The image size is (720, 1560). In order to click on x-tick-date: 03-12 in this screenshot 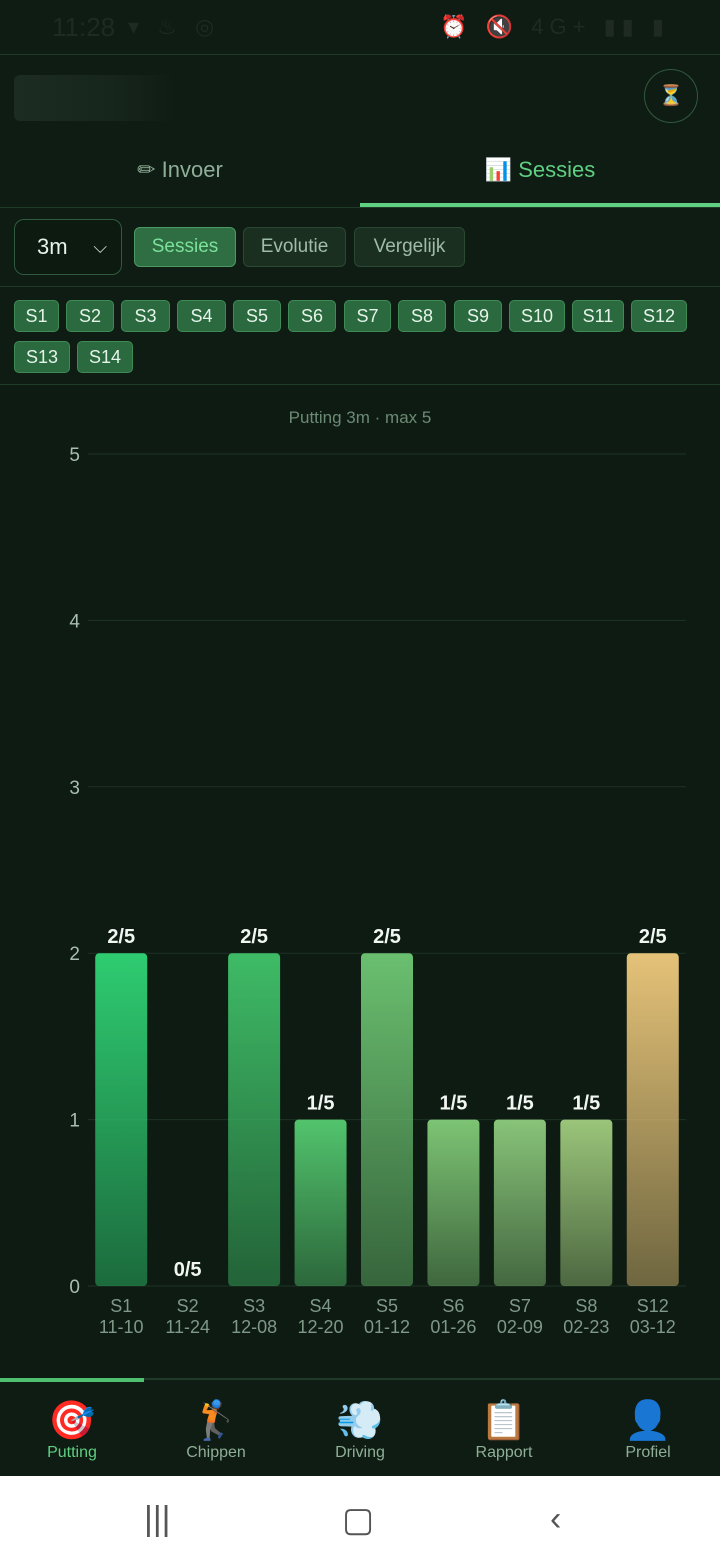, I will do `click(653, 1327)`.